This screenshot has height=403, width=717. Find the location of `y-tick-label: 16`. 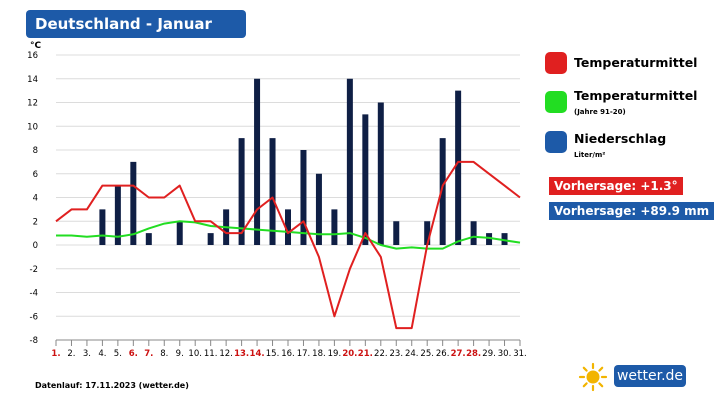

y-tick-label: 16 is located at coordinates (32, 56).